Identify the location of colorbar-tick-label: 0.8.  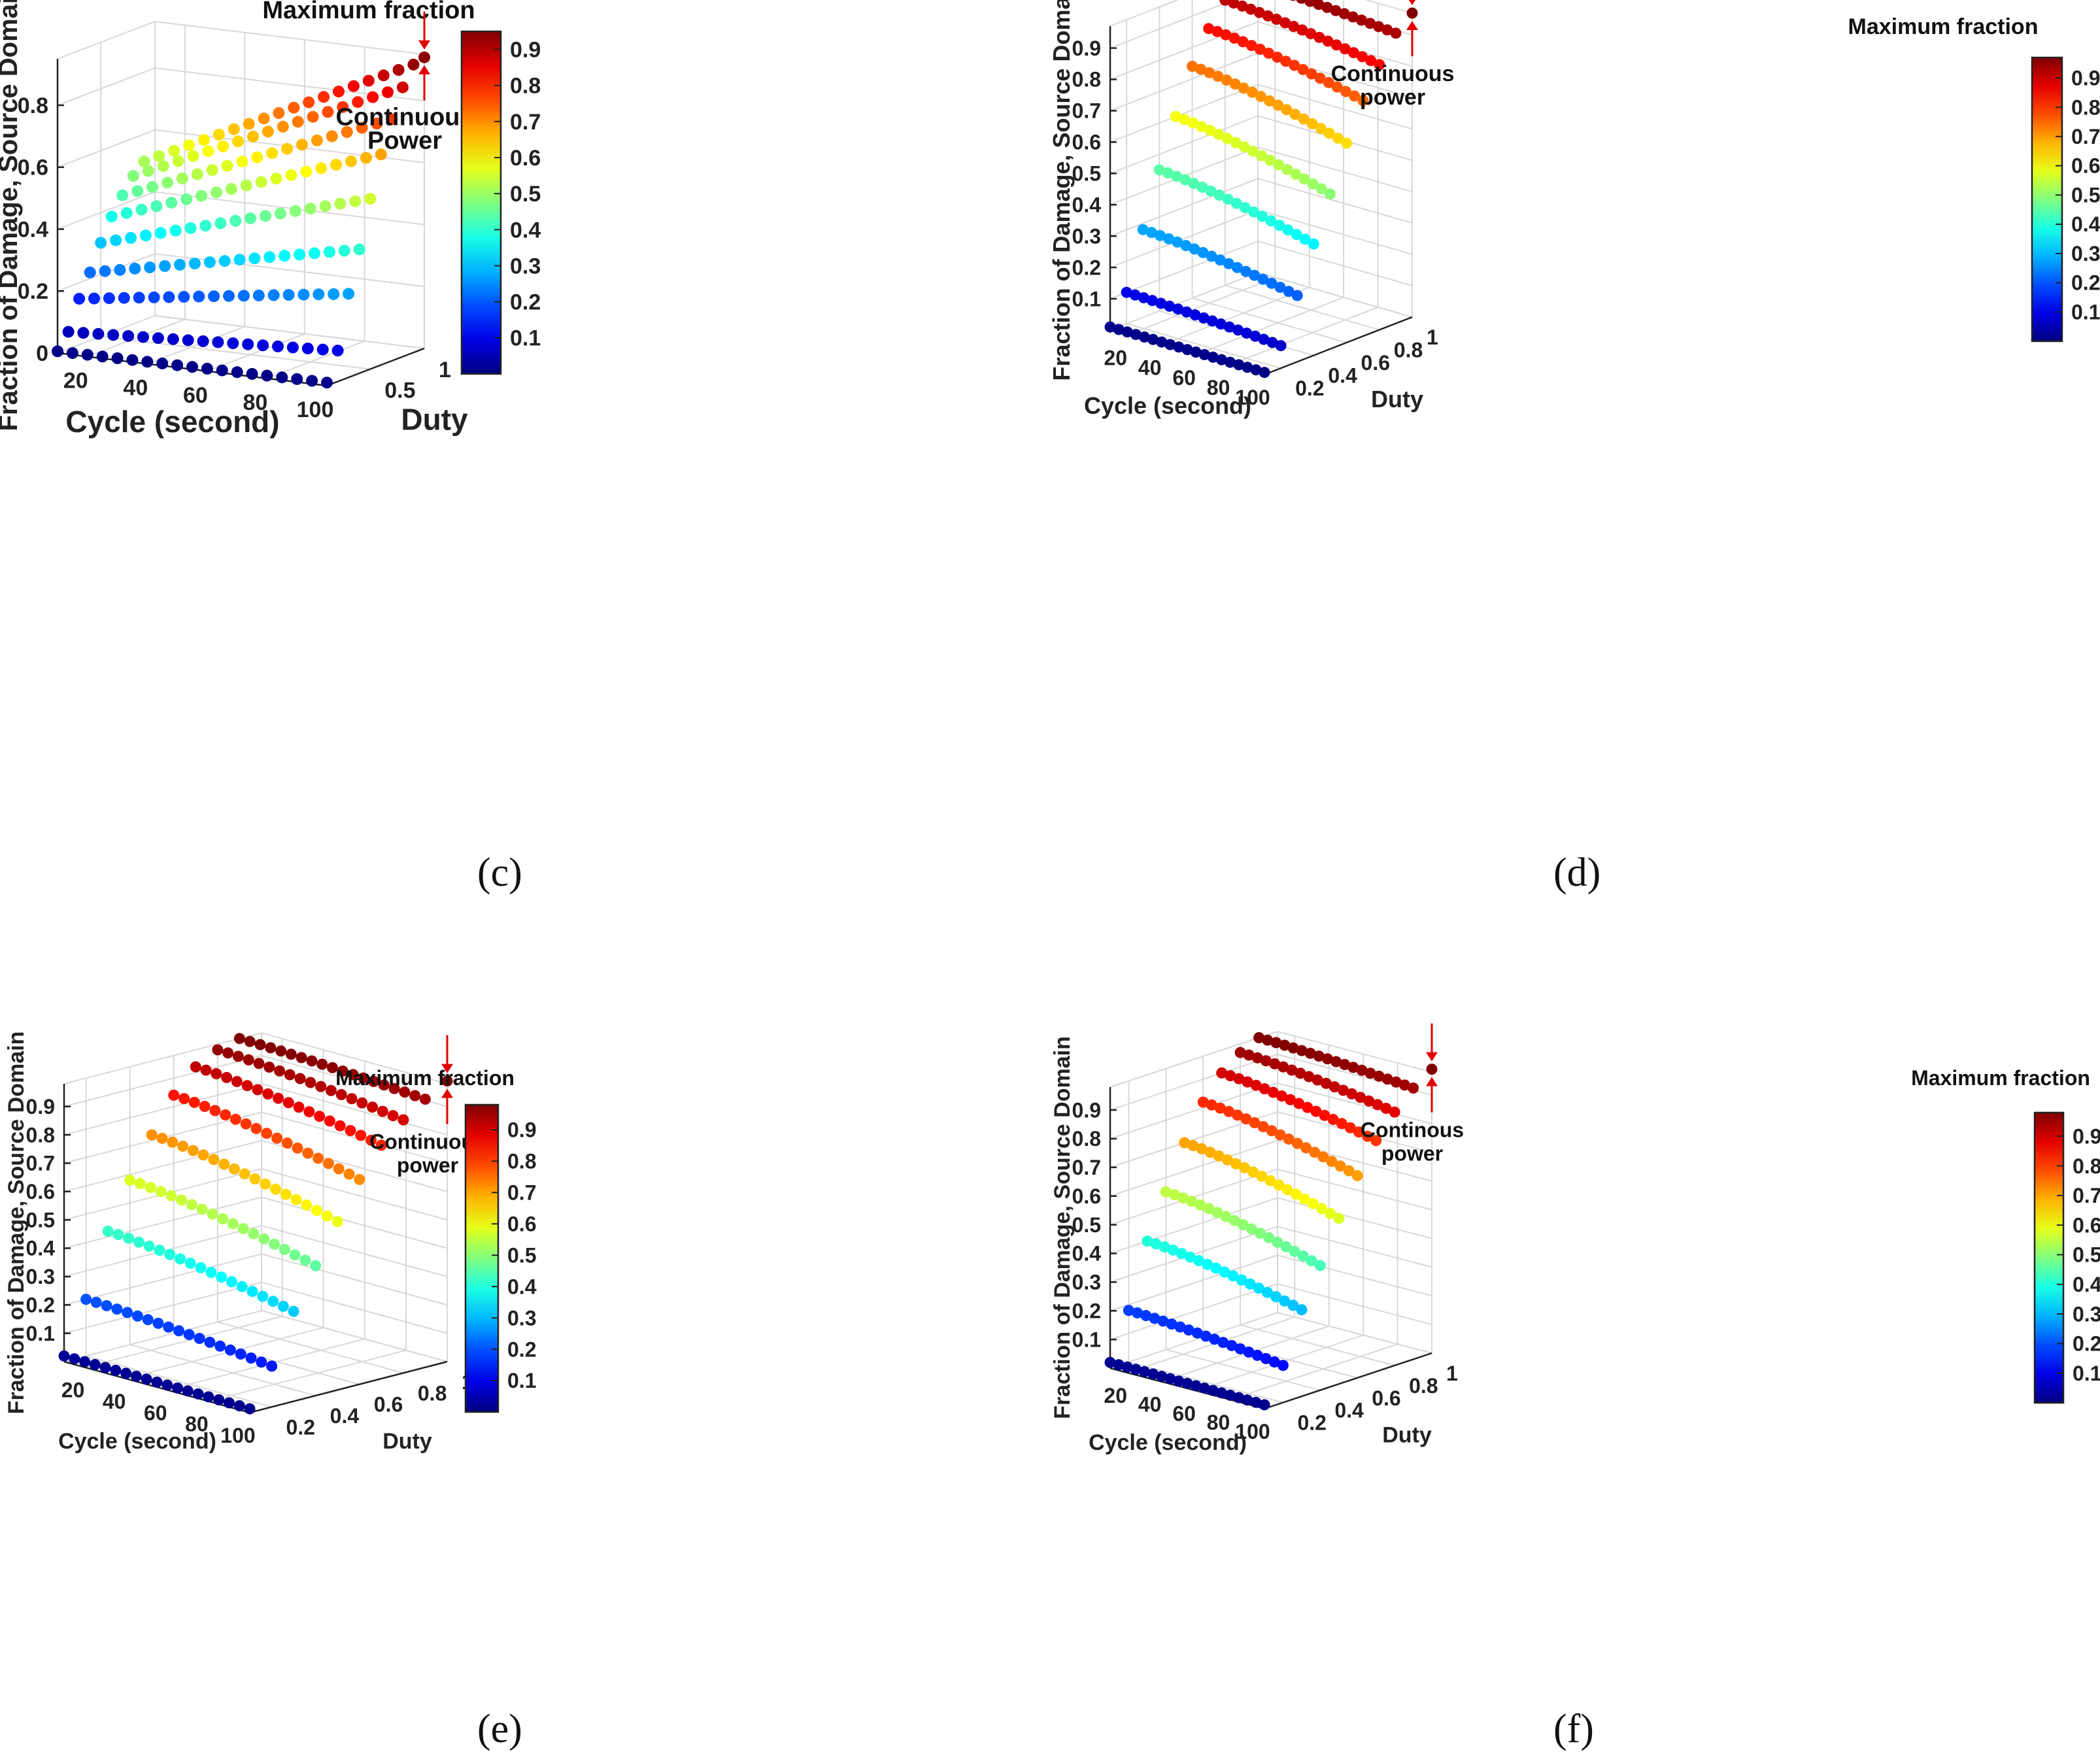
(521, 1161).